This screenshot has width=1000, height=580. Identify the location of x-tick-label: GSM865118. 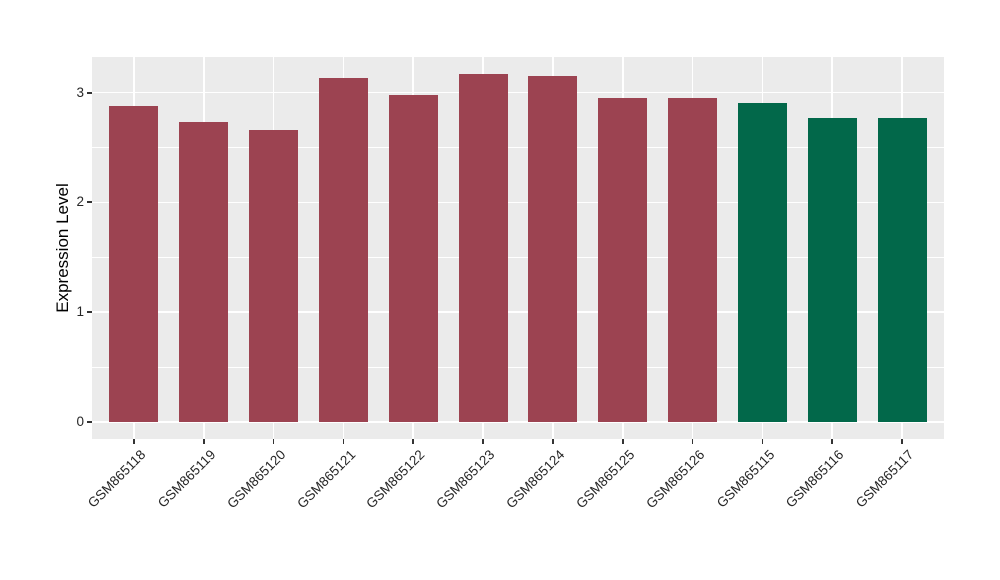
(117, 479).